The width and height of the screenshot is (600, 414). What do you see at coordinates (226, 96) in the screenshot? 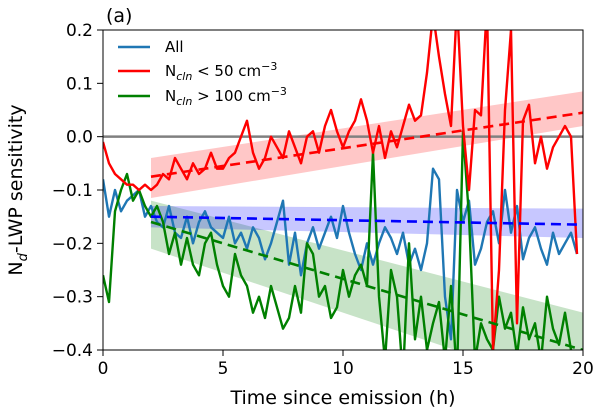
I see `legend-entry-2: Ncln > 100 cm−3` at bounding box center [226, 96].